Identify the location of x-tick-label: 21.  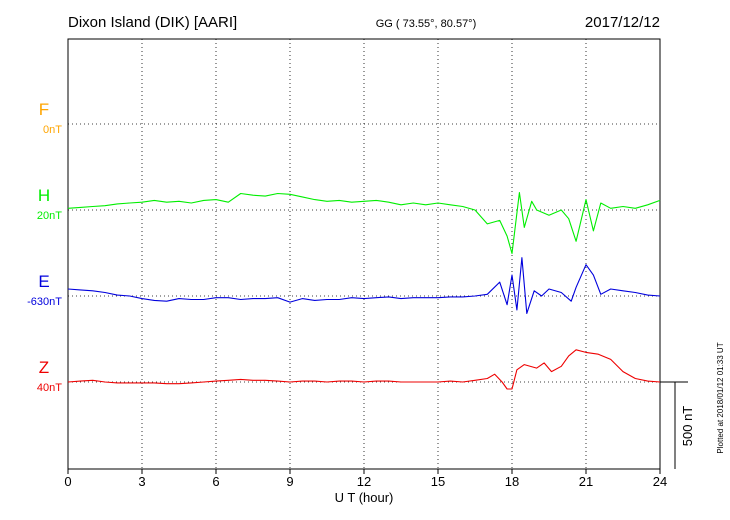
(586, 481).